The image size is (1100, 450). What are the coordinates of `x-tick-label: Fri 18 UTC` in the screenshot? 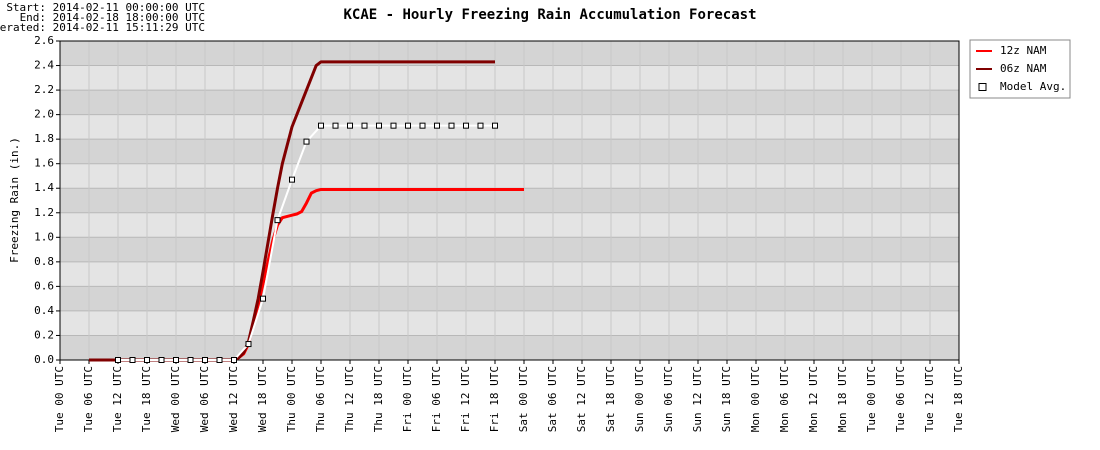 It's located at (494, 399).